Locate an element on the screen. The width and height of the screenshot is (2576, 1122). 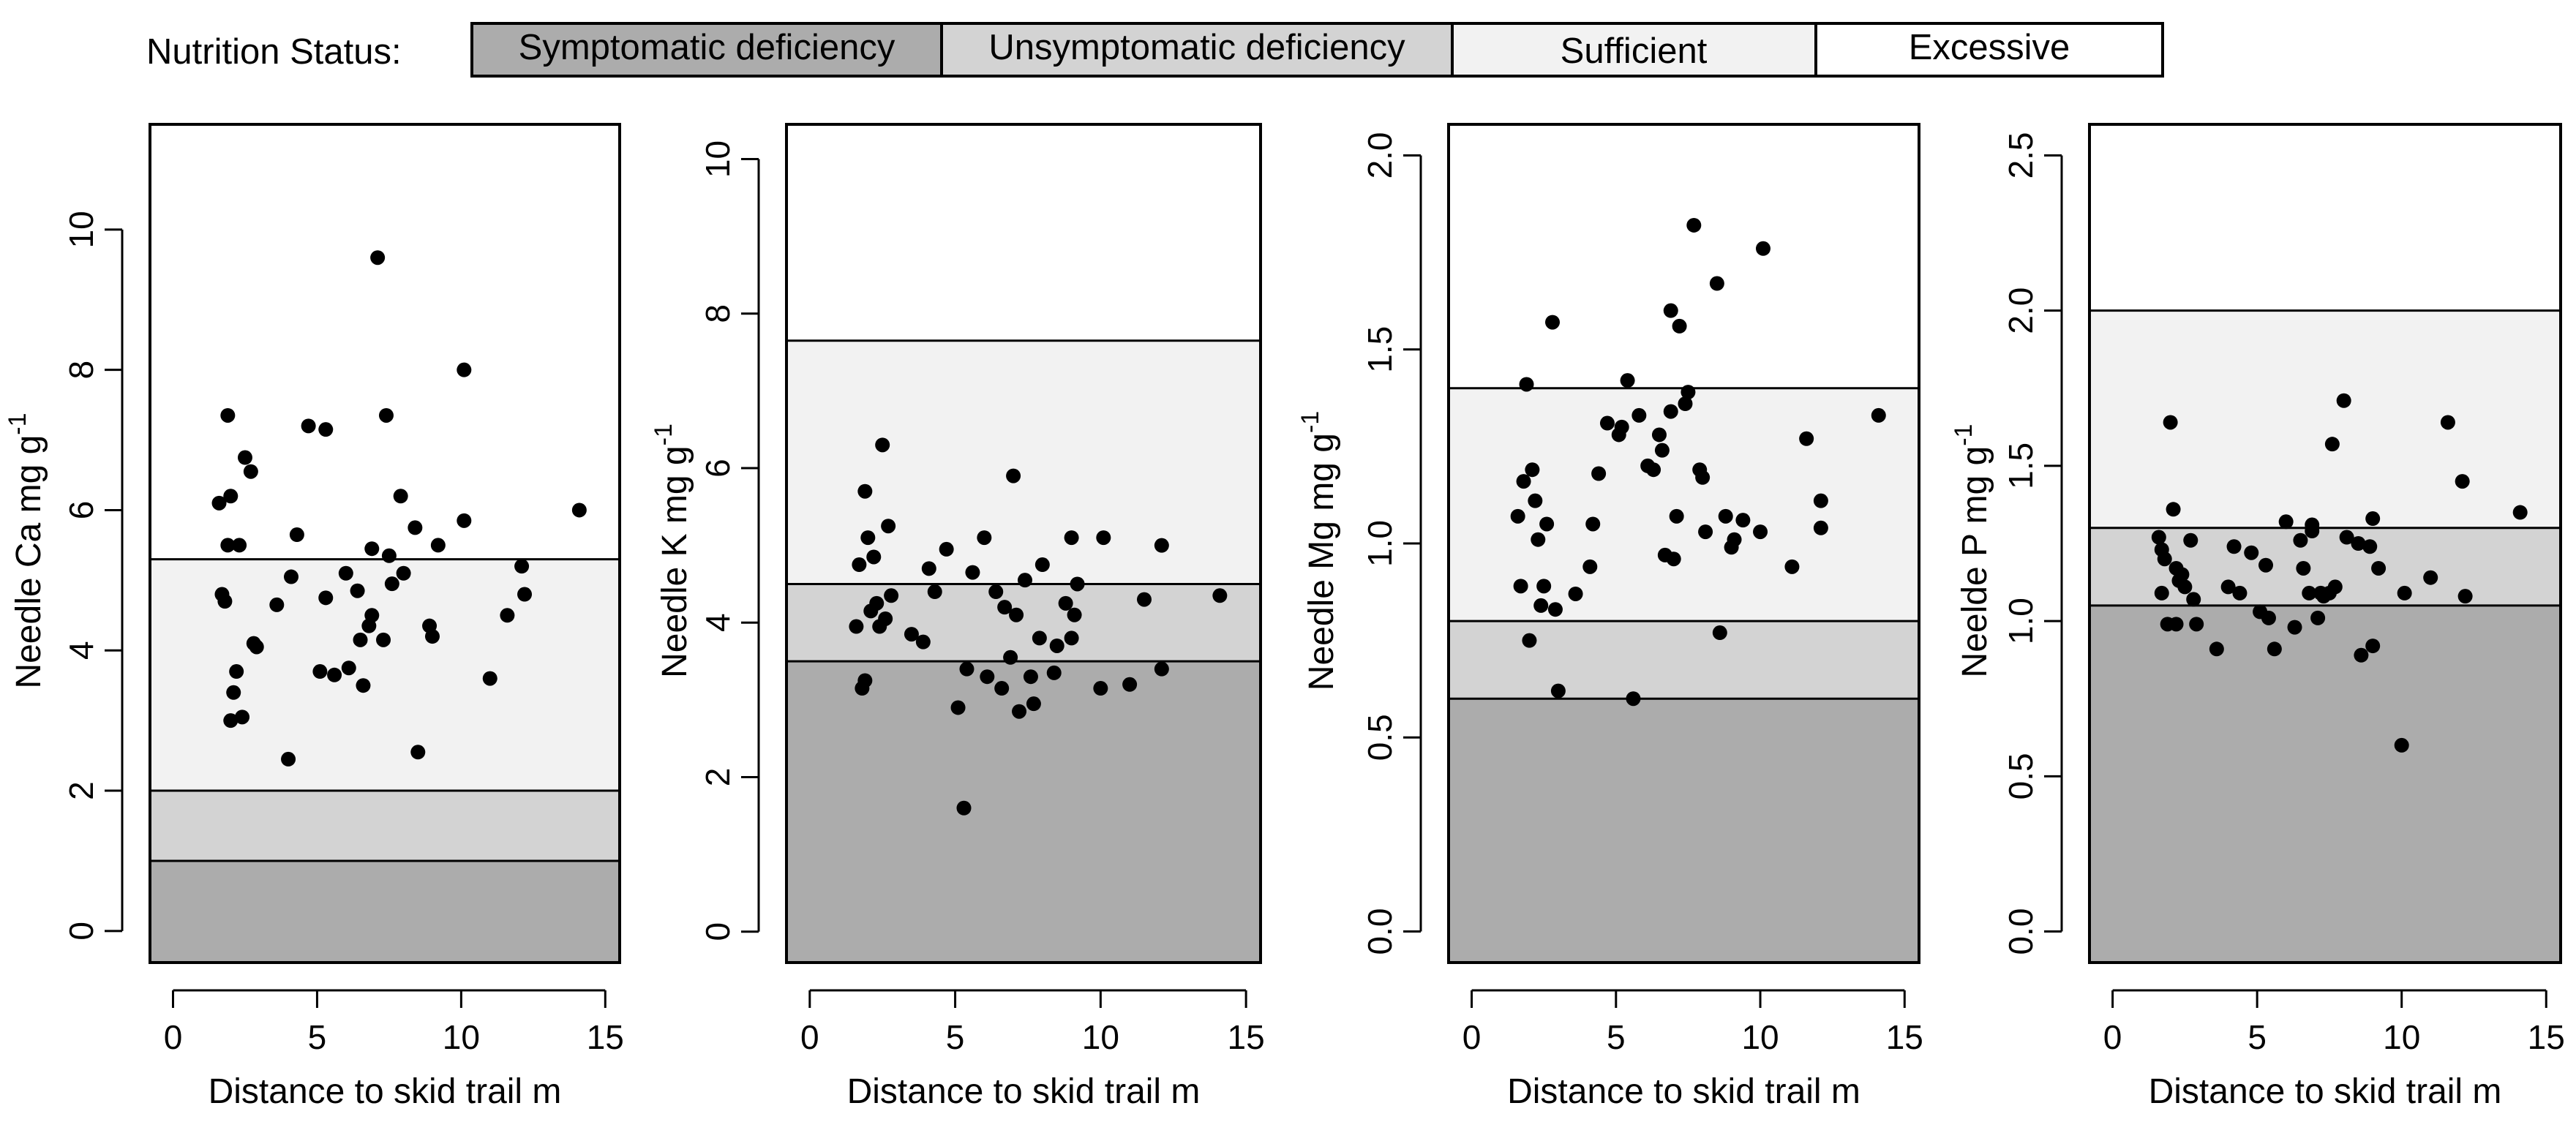
band-unsymptomatic is located at coordinates (1684, 660).